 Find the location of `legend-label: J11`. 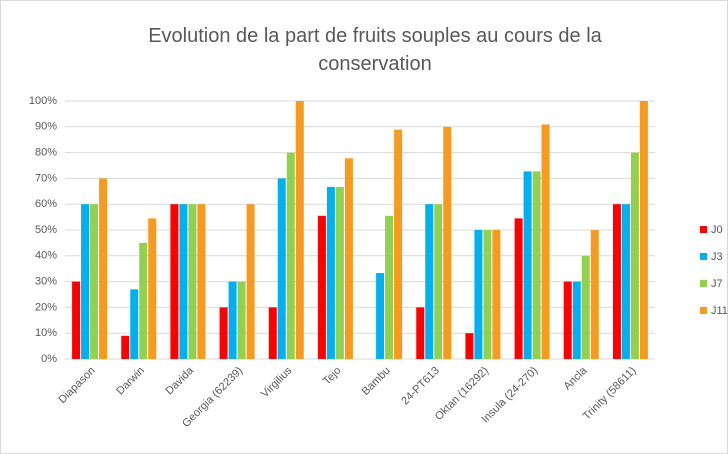

legend-label: J11 is located at coordinates (719, 311).